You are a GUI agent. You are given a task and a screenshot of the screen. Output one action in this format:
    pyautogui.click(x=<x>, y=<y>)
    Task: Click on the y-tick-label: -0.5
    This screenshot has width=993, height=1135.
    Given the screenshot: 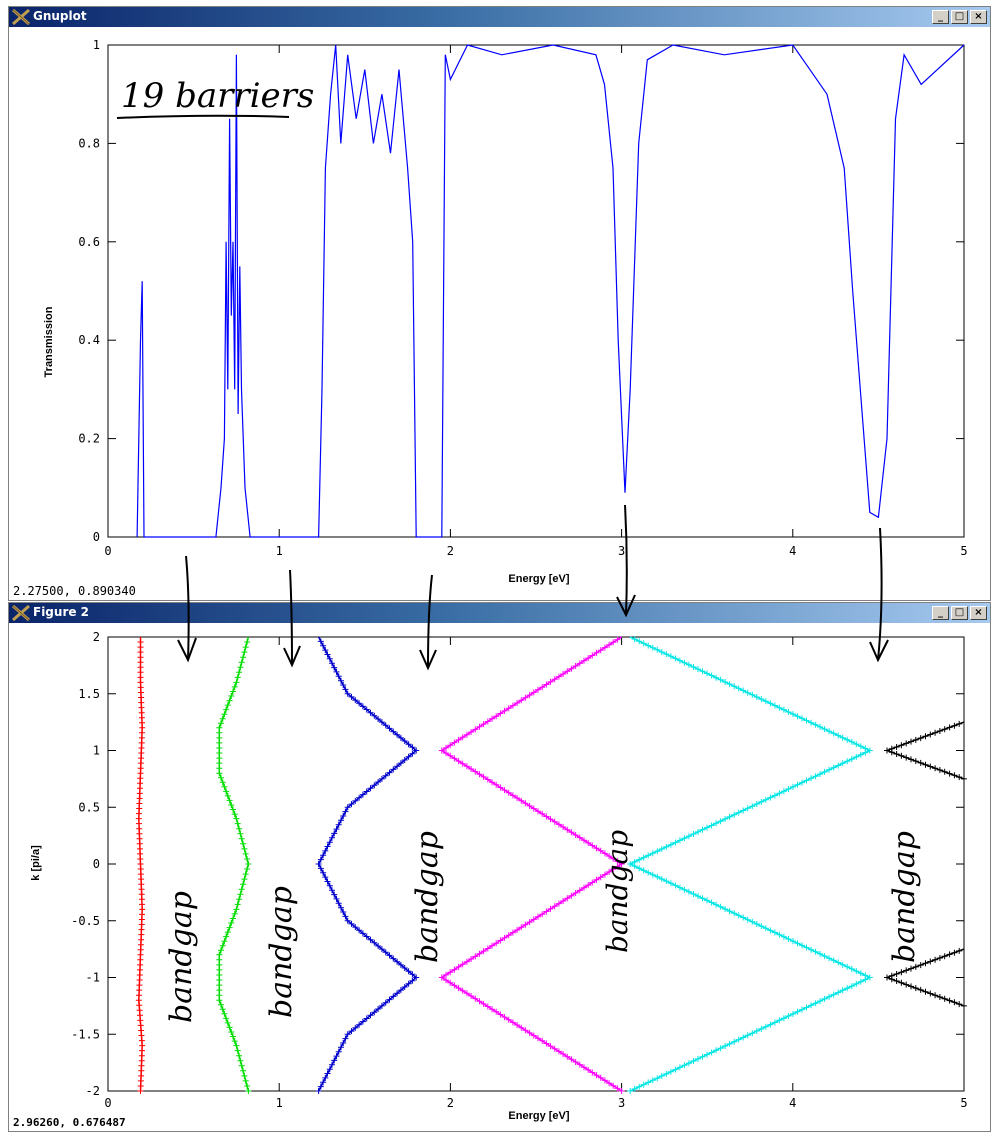 What is the action you would take?
    pyautogui.click(x=85, y=921)
    